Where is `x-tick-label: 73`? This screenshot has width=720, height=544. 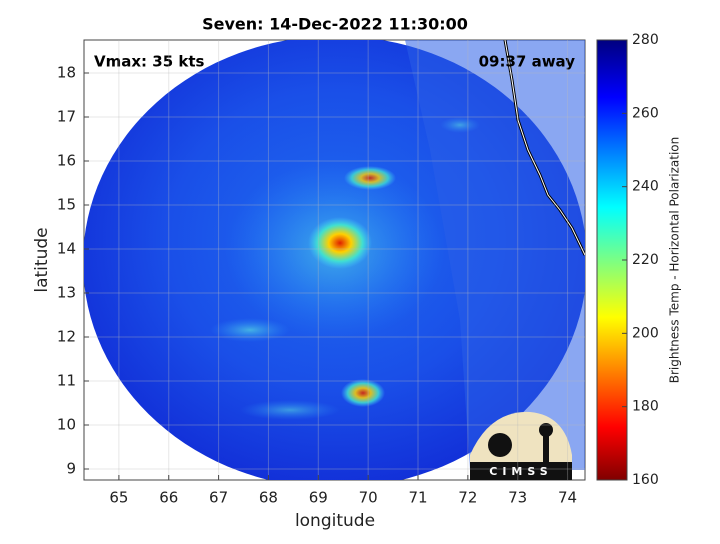
x-tick-label: 73 is located at coordinates (517, 498).